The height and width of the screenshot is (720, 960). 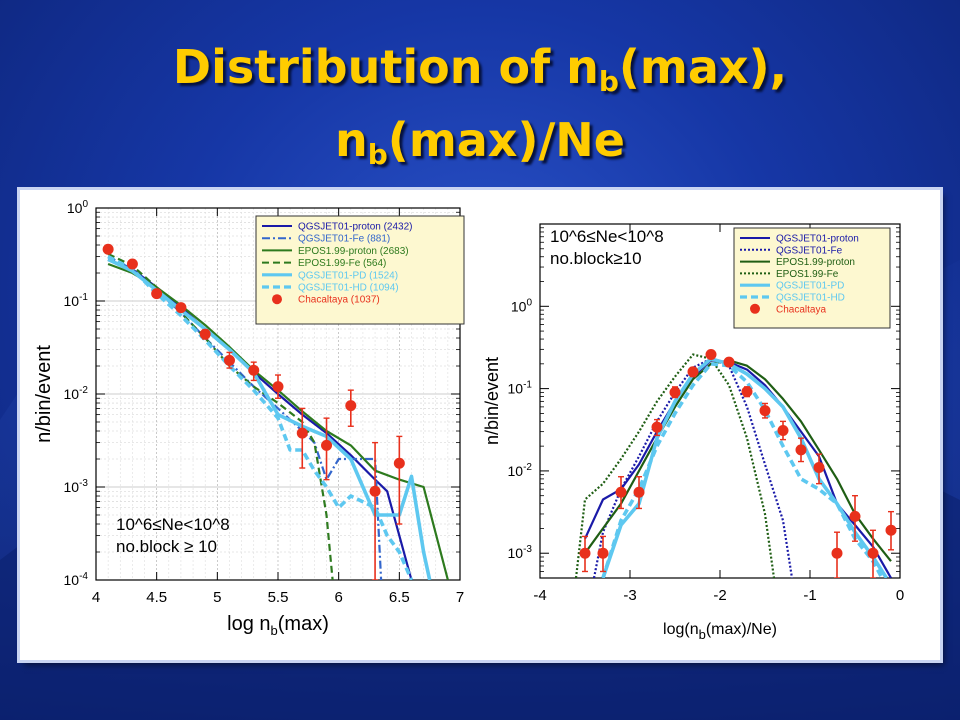 What do you see at coordinates (278, 597) in the screenshot?
I see `x-tick-label: 5.5` at bounding box center [278, 597].